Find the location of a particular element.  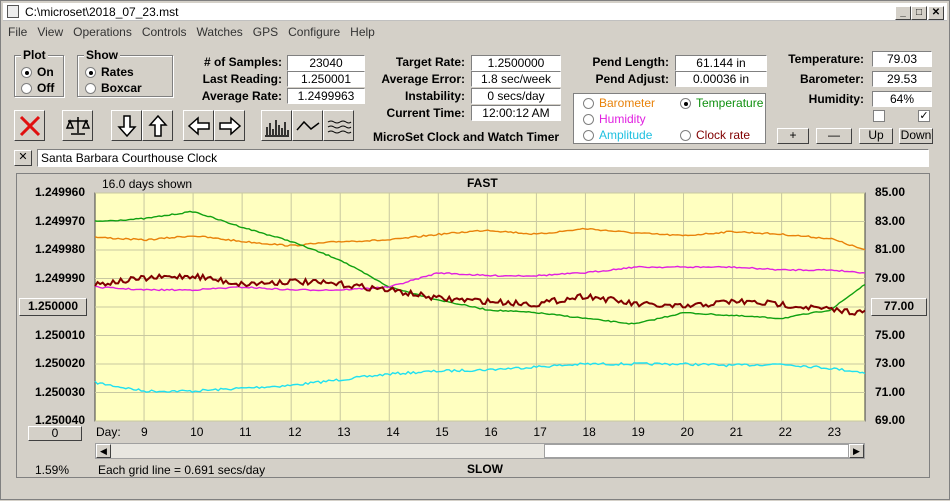

clear-data-button is located at coordinates (29, 125).